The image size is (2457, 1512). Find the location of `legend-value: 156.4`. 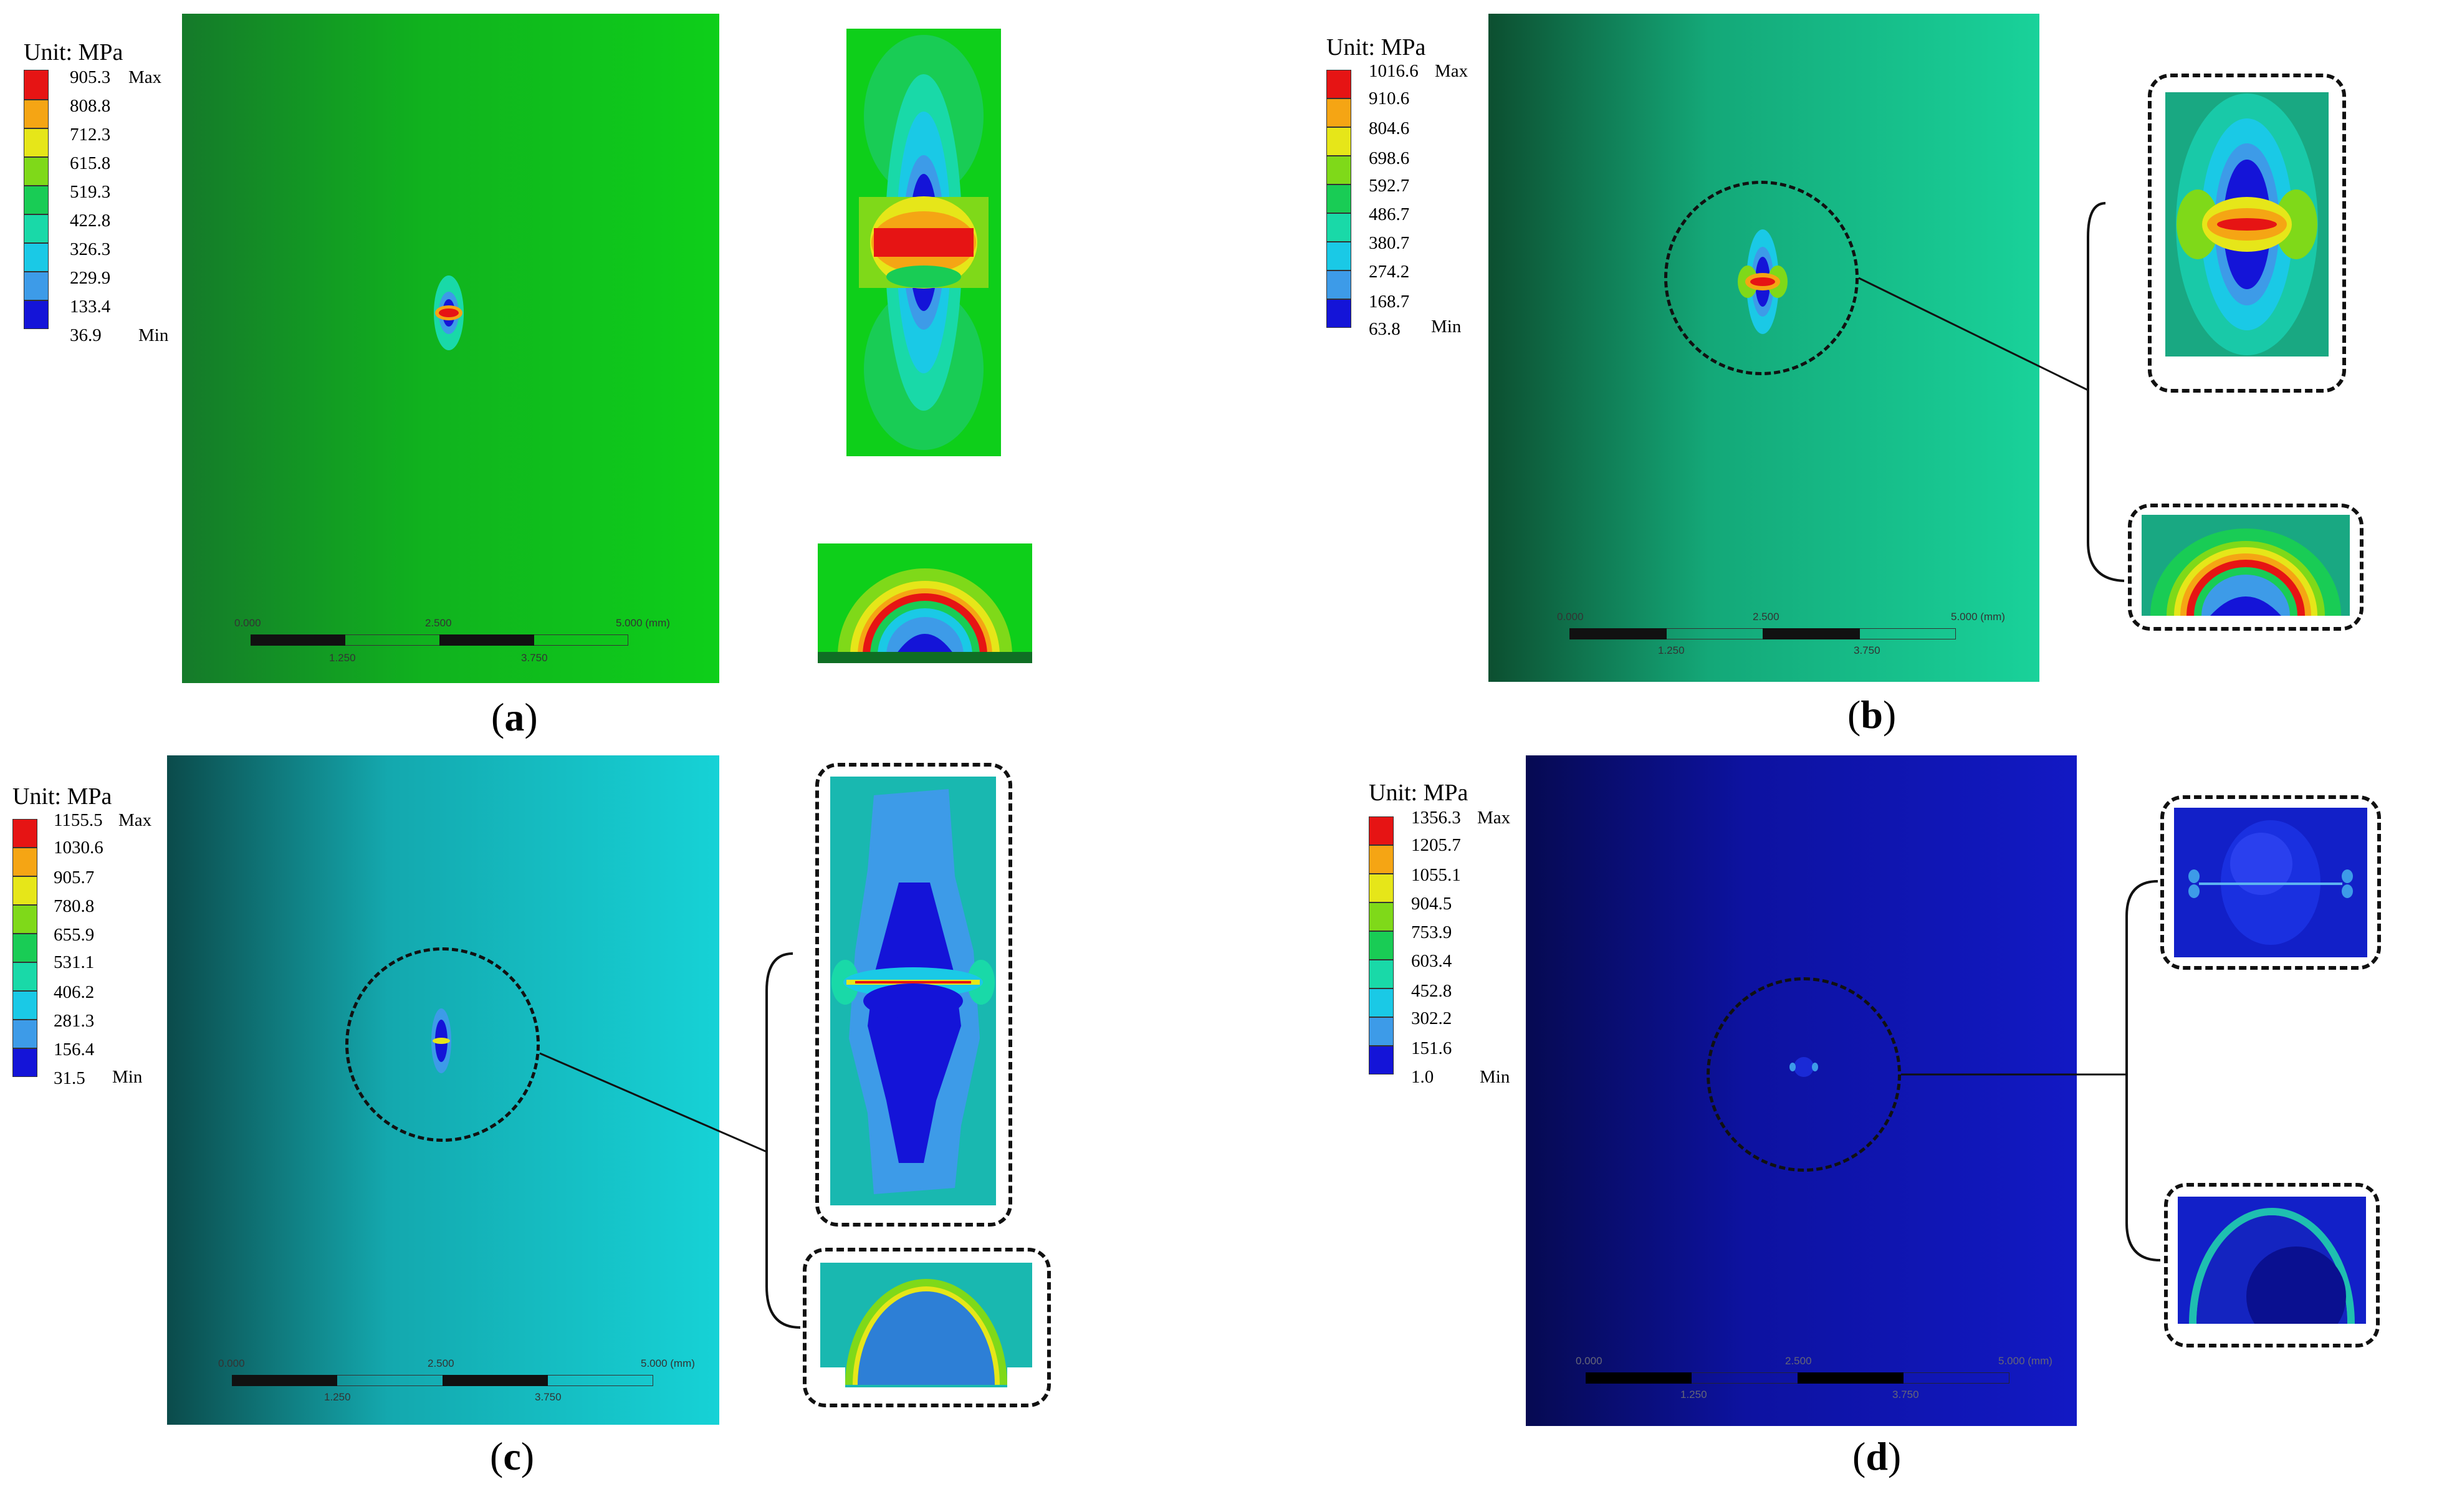

legend-value: 156.4 is located at coordinates (75, 1050).